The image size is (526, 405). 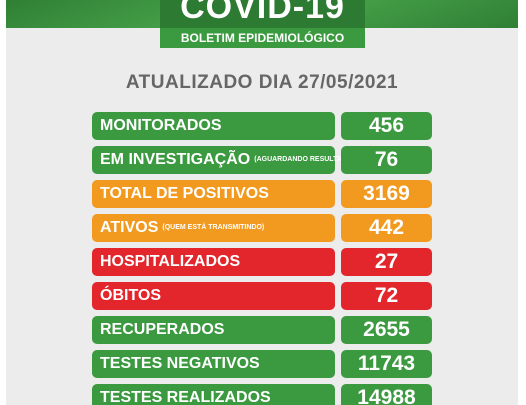 What do you see at coordinates (175, 160) in the screenshot?
I see `row-label: EM INVESTIGAÇÃO` at bounding box center [175, 160].